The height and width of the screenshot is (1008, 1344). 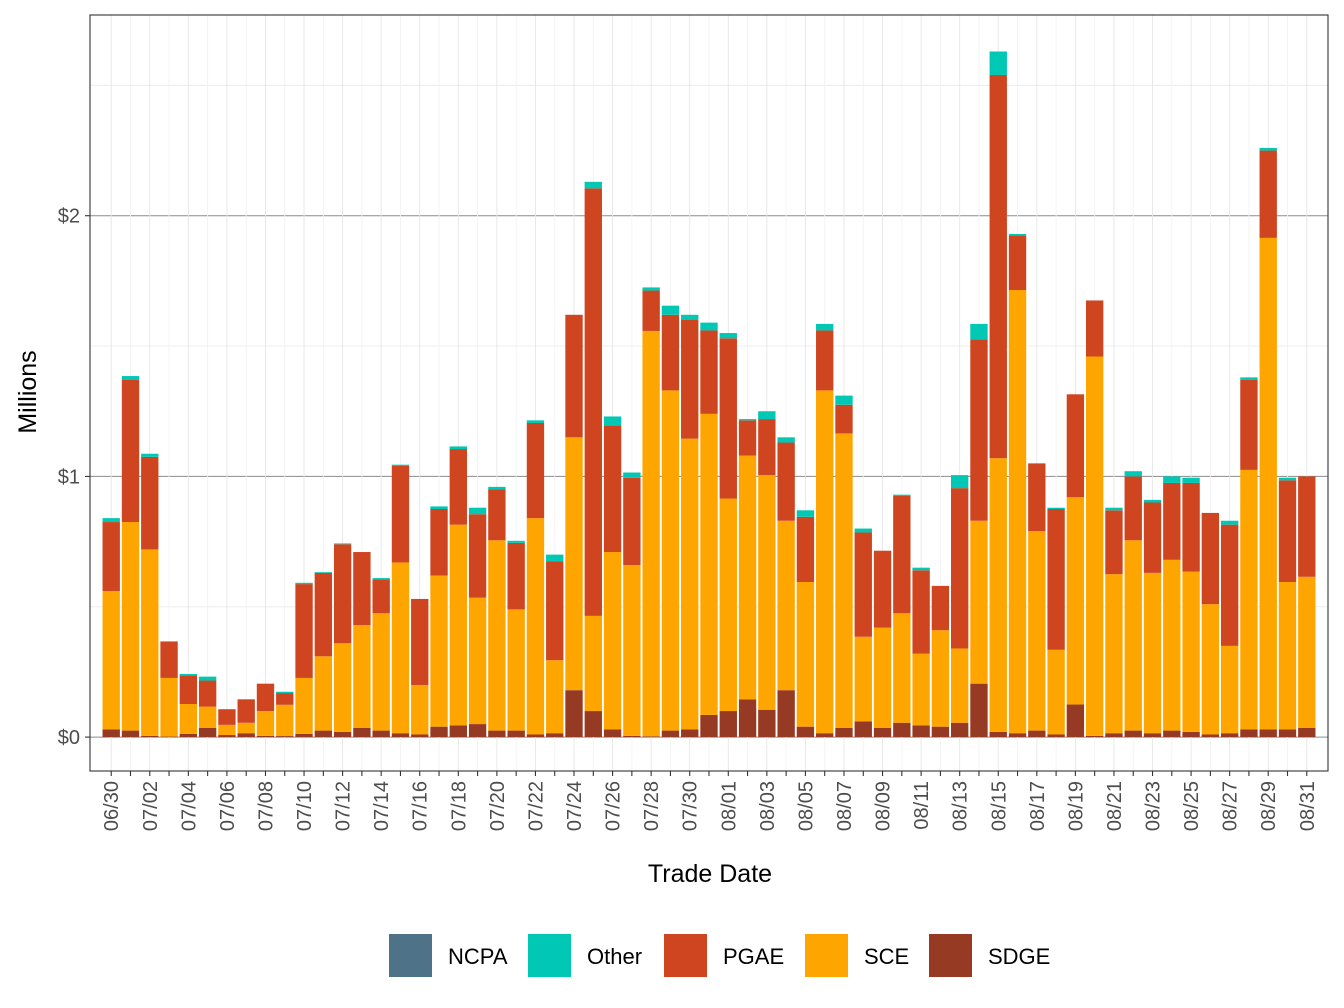 I want to click on x-tick-label: 08/29, so click(x=1269, y=806).